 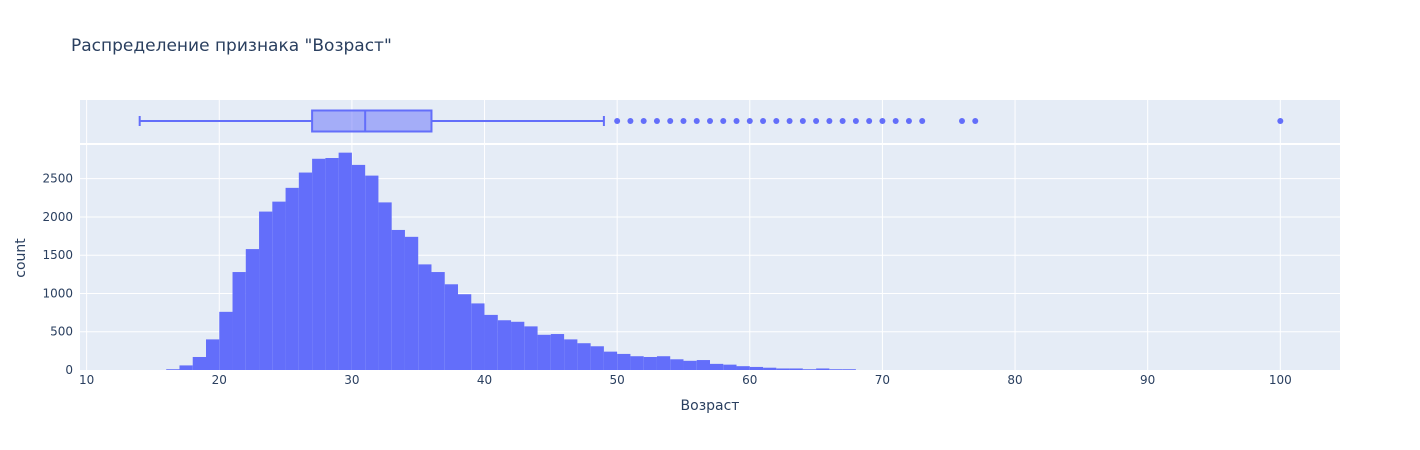 I want to click on y-axis-label: count, so click(x=21, y=258).